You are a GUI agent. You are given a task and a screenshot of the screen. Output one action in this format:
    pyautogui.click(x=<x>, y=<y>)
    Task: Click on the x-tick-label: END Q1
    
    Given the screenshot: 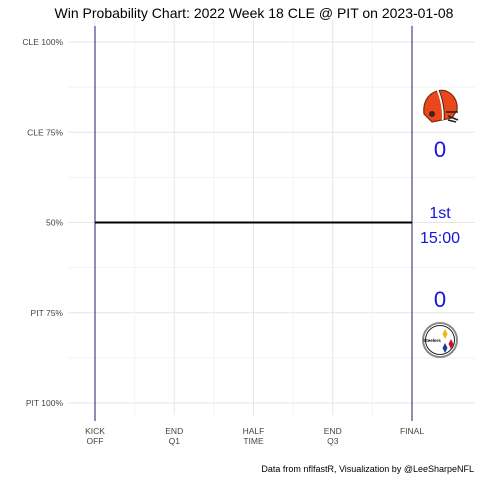 What is the action you would take?
    pyautogui.click(x=174, y=436)
    